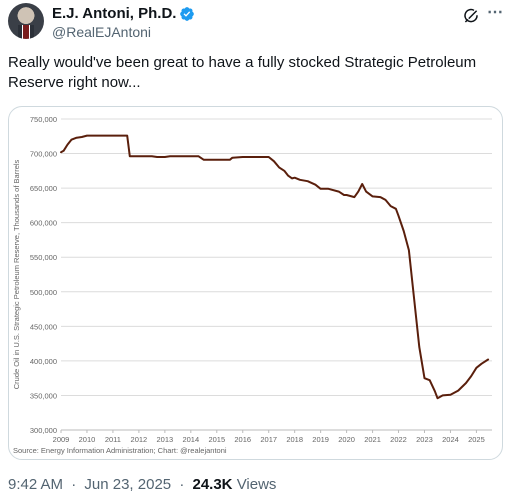 The height and width of the screenshot is (500, 512). Describe the element at coordinates (320, 439) in the screenshot. I see `x-tick-label: 2019` at that location.